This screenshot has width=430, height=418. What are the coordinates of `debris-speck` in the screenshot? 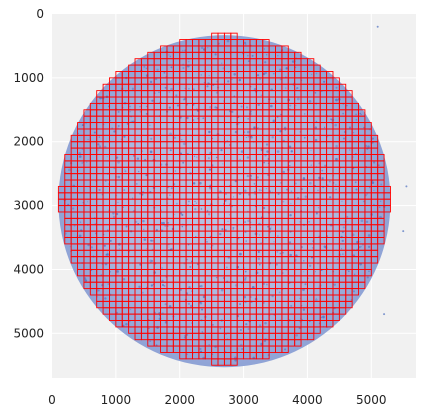 It's located at (377, 26).